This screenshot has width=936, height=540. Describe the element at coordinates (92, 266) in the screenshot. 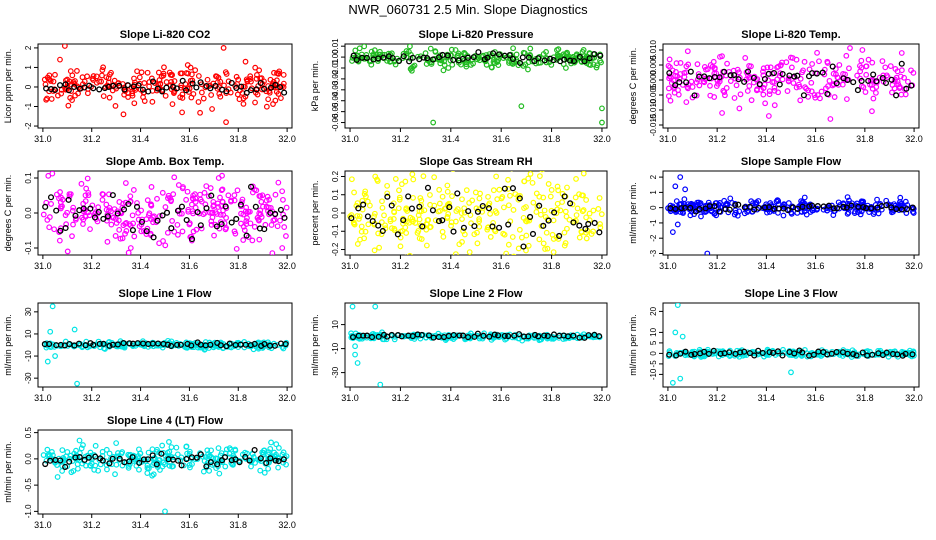

I see `x-tick-label: 31.2` at that location.